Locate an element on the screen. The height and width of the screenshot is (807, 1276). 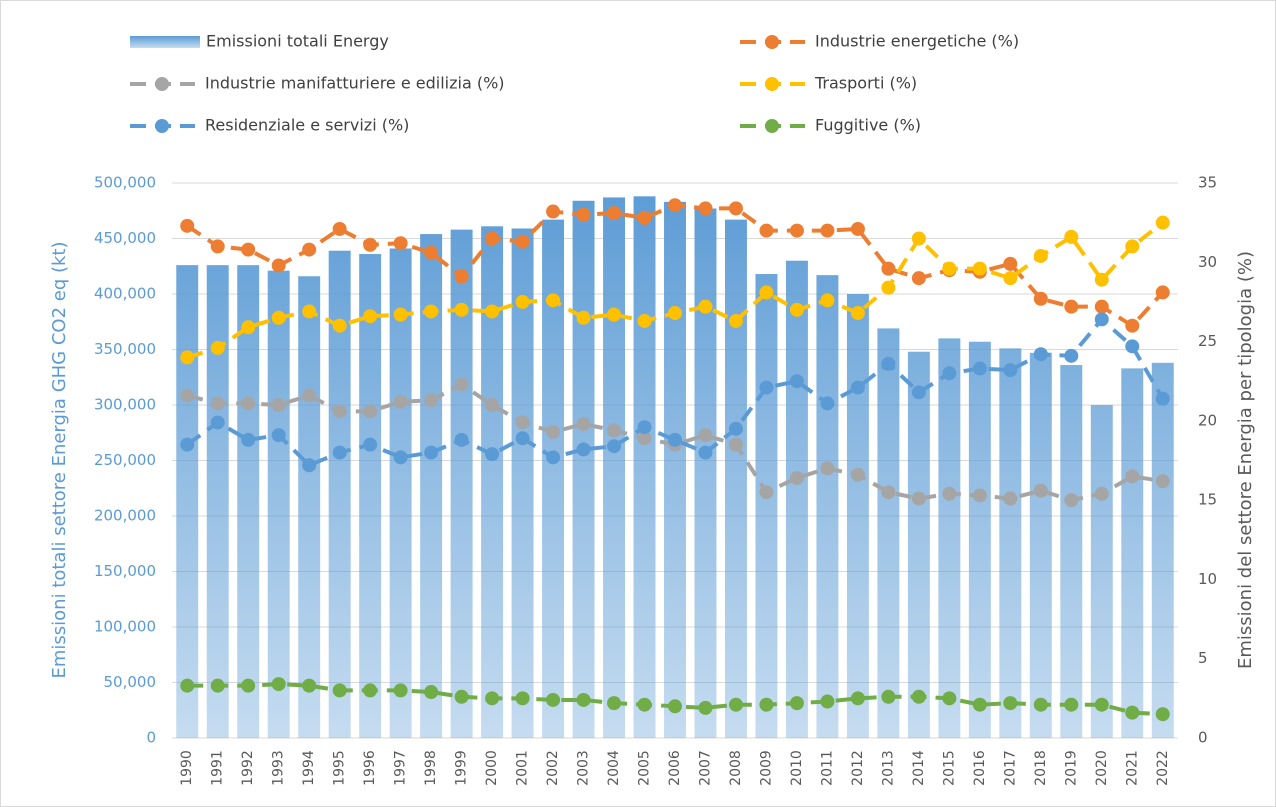
x-tick-label: 2016 is located at coordinates (980, 768).